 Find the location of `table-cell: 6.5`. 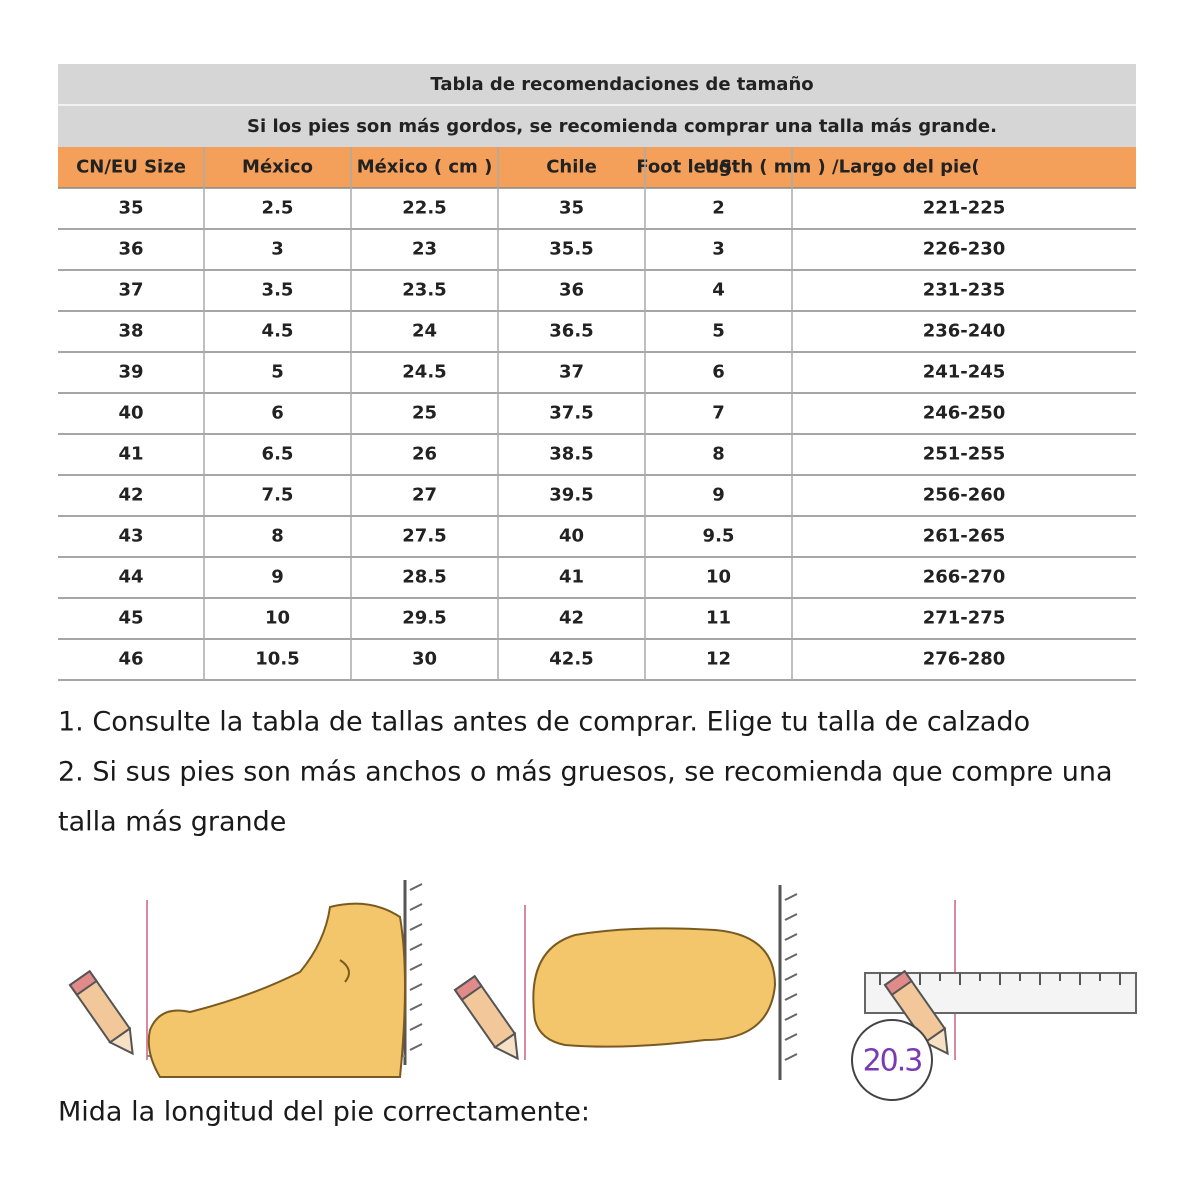

table-cell: 6.5 is located at coordinates (278, 454).